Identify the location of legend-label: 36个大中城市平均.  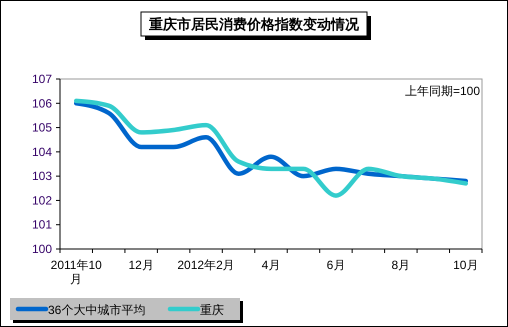
(97, 310).